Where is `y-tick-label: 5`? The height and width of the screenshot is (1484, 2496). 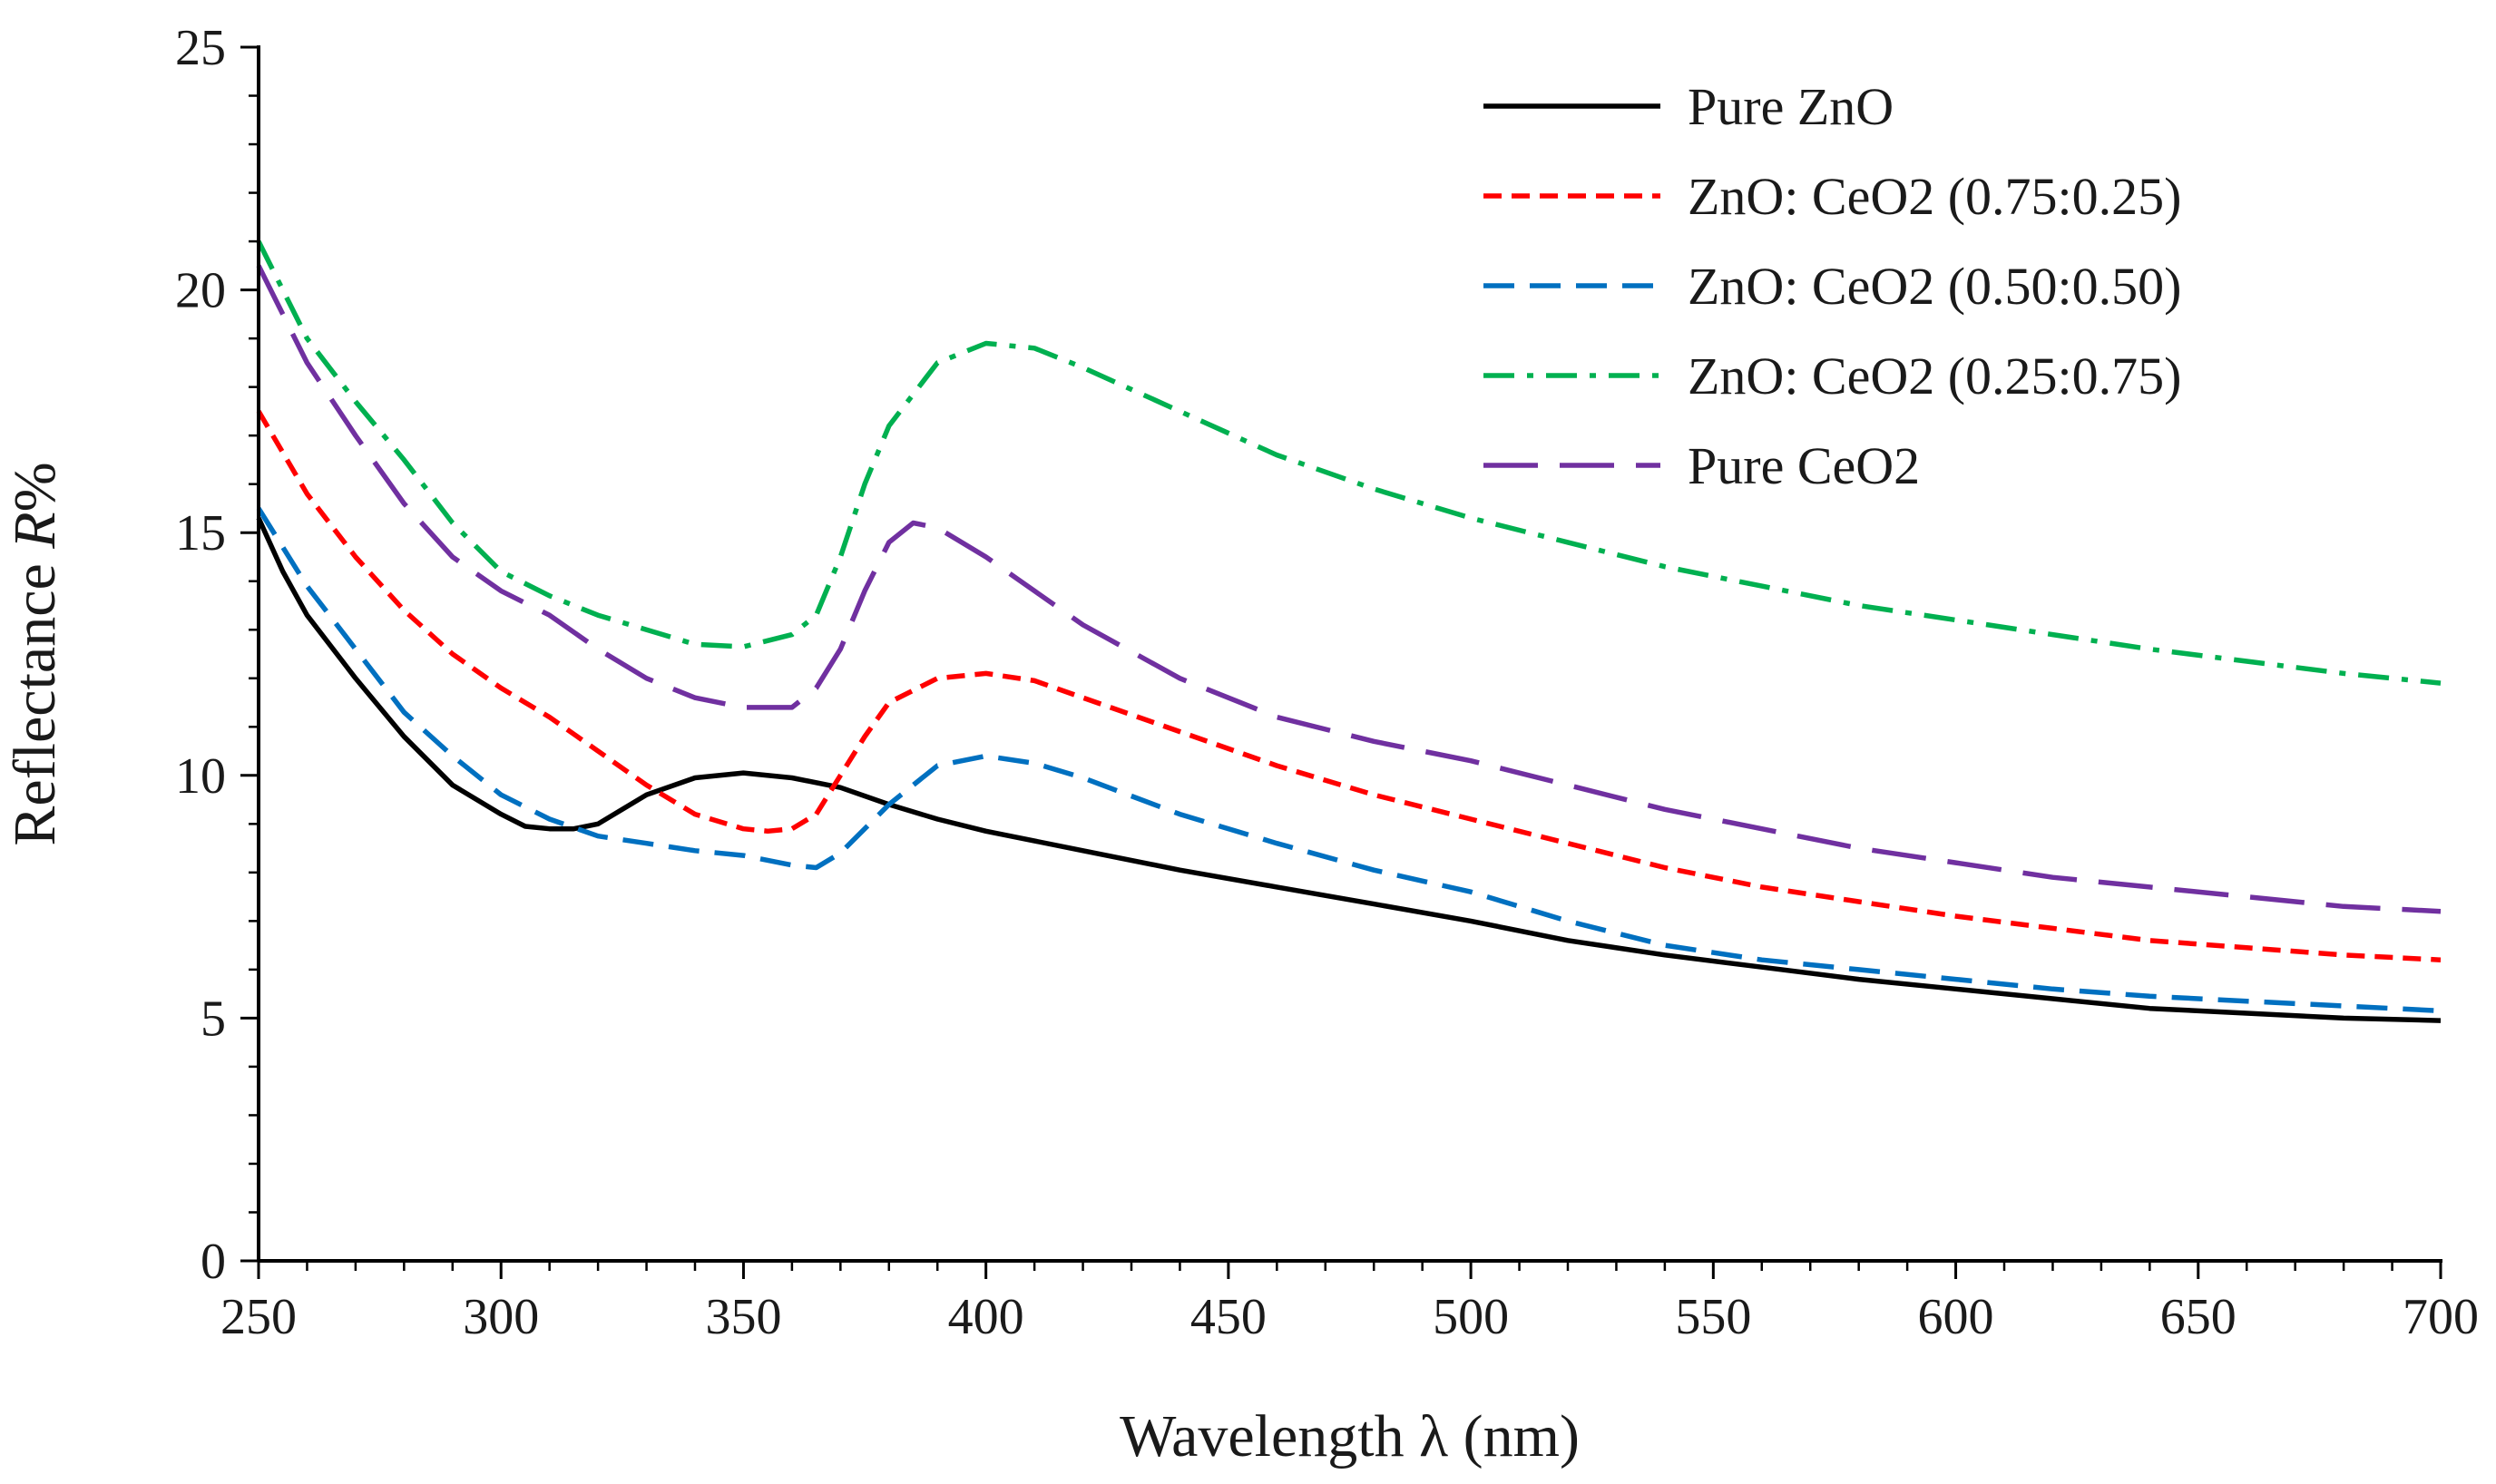
y-tick-label: 5 is located at coordinates (213, 1019).